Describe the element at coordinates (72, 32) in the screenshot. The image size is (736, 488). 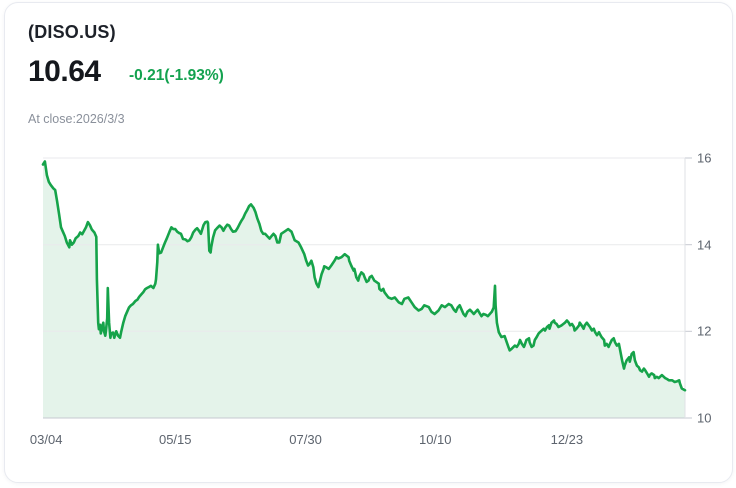
I see `stock-symbol: (DISO.US)` at that location.